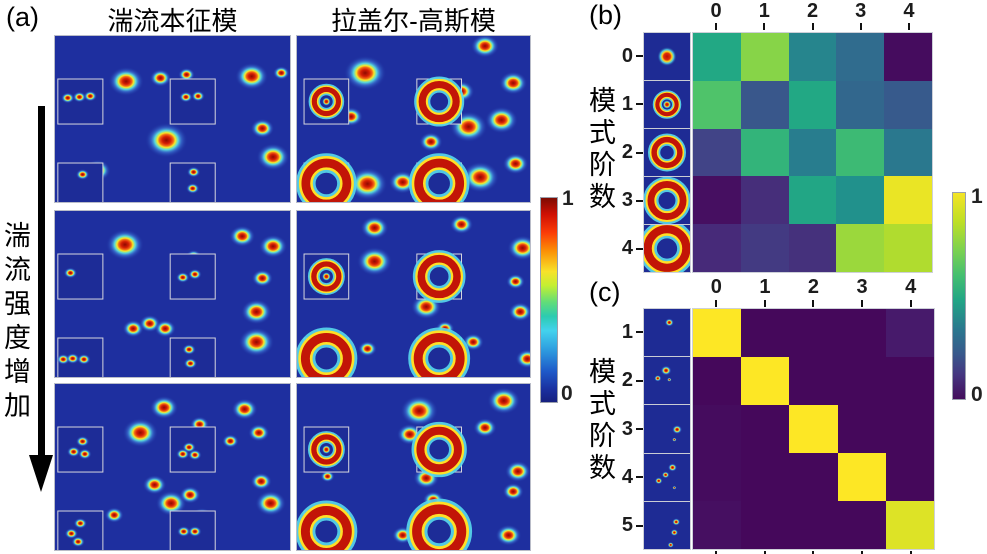  Describe the element at coordinates (627, 55) in the screenshot. I see `y-tick-label: 0` at that location.